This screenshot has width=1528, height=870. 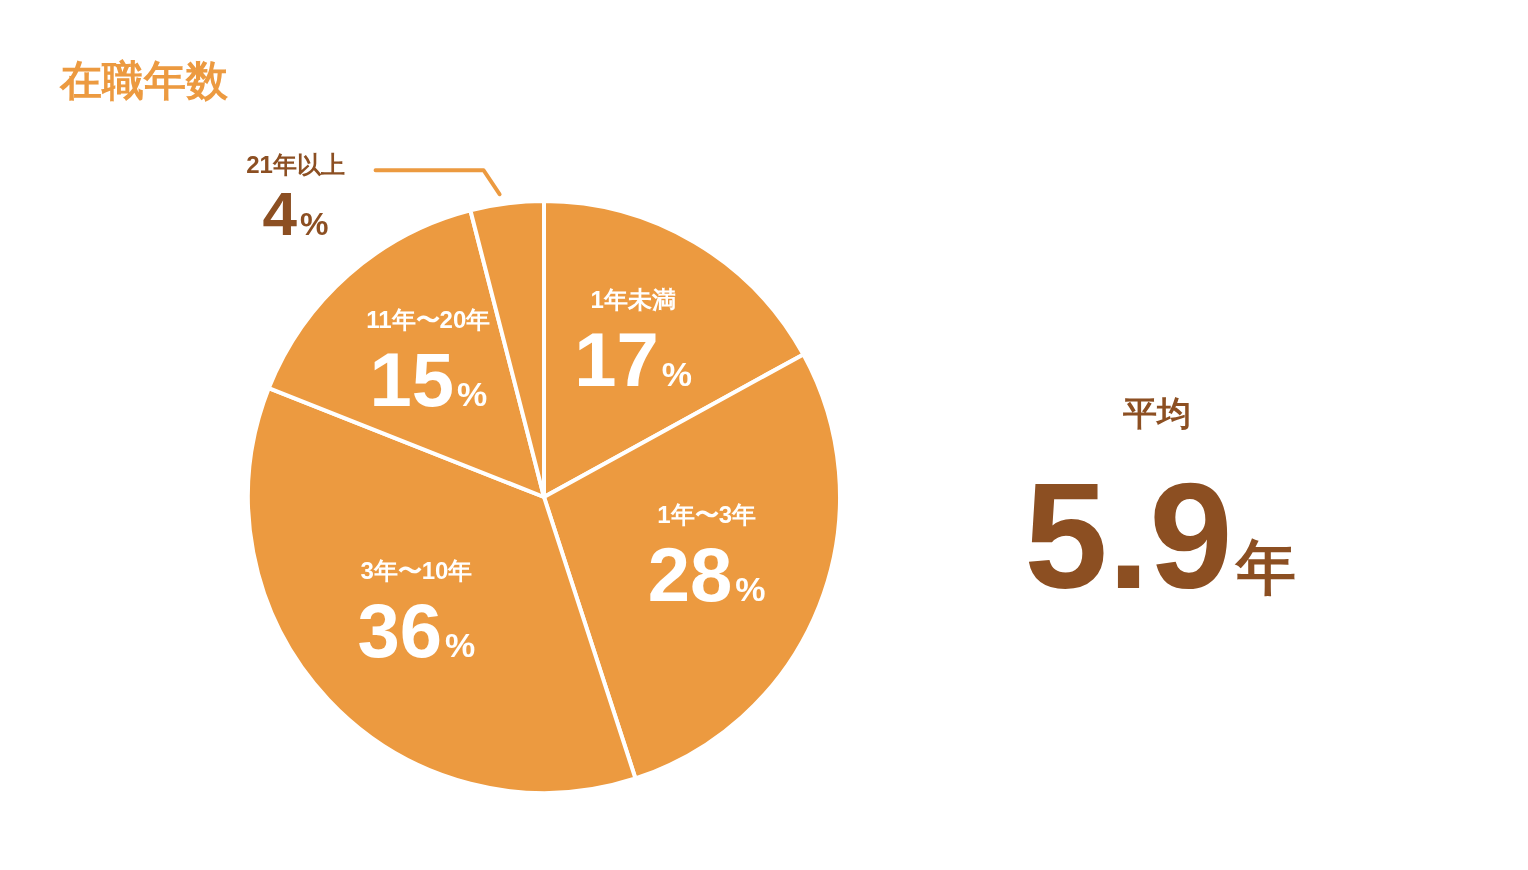 What do you see at coordinates (428, 379) in the screenshot?
I see `data-label: 15%` at bounding box center [428, 379].